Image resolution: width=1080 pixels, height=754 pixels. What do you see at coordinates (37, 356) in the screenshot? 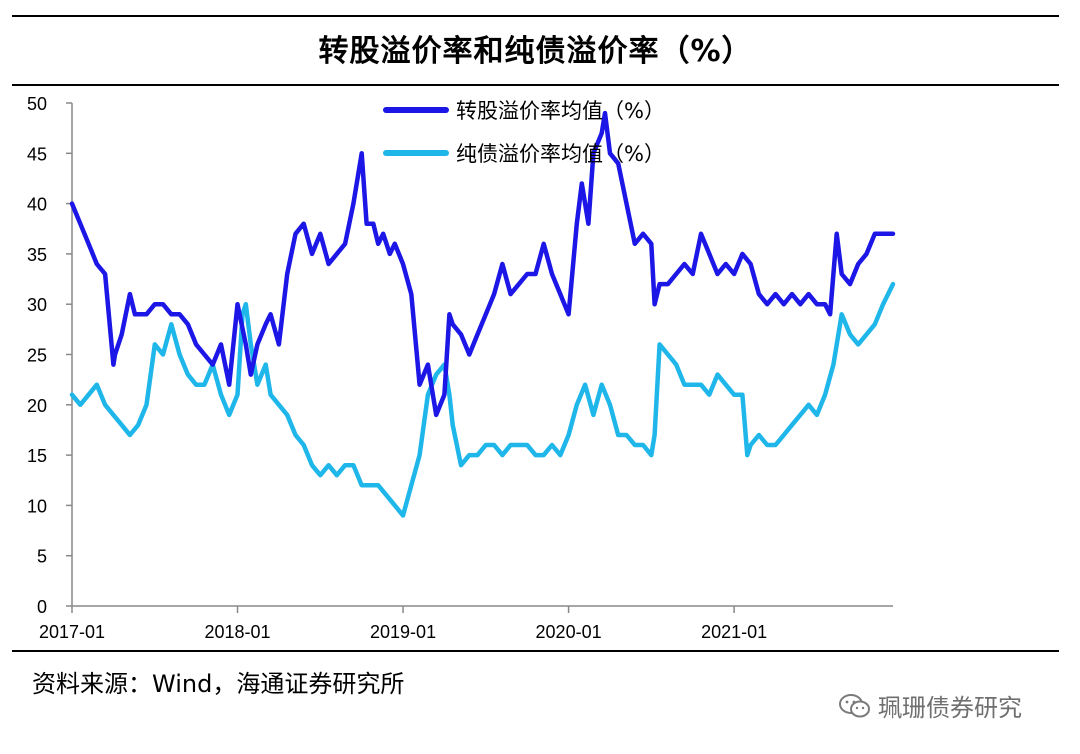
I see `y-tick-label: 25` at bounding box center [37, 356].